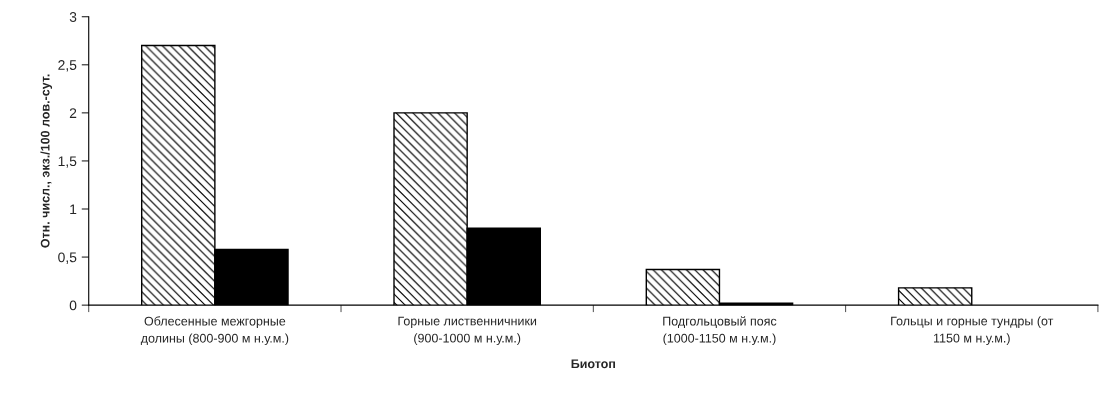  Describe the element at coordinates (214, 331) in the screenshot. I see `x-tick-label: Облесенные межгорные долины (800-900 м н.у.м.)` at that location.